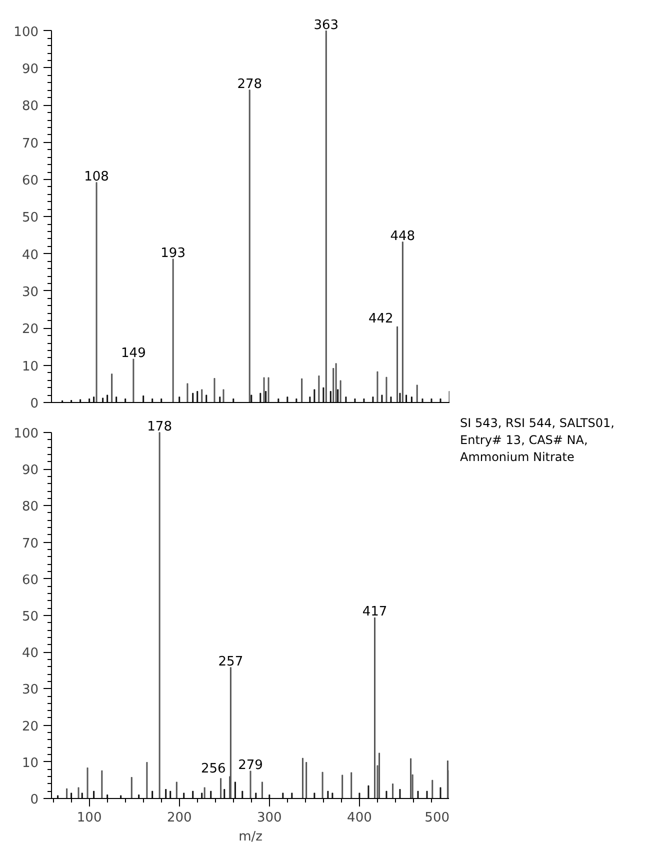 The image size is (656, 860). I want to click on annotation: 193, so click(173, 254).